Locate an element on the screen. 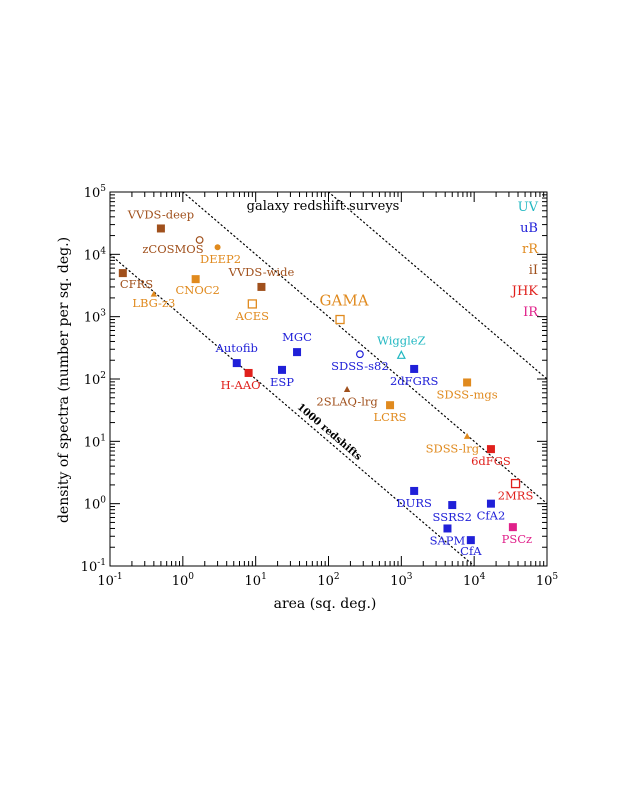 The image size is (618, 800). x-tick-label: 10⁵ is located at coordinates (547, 580).